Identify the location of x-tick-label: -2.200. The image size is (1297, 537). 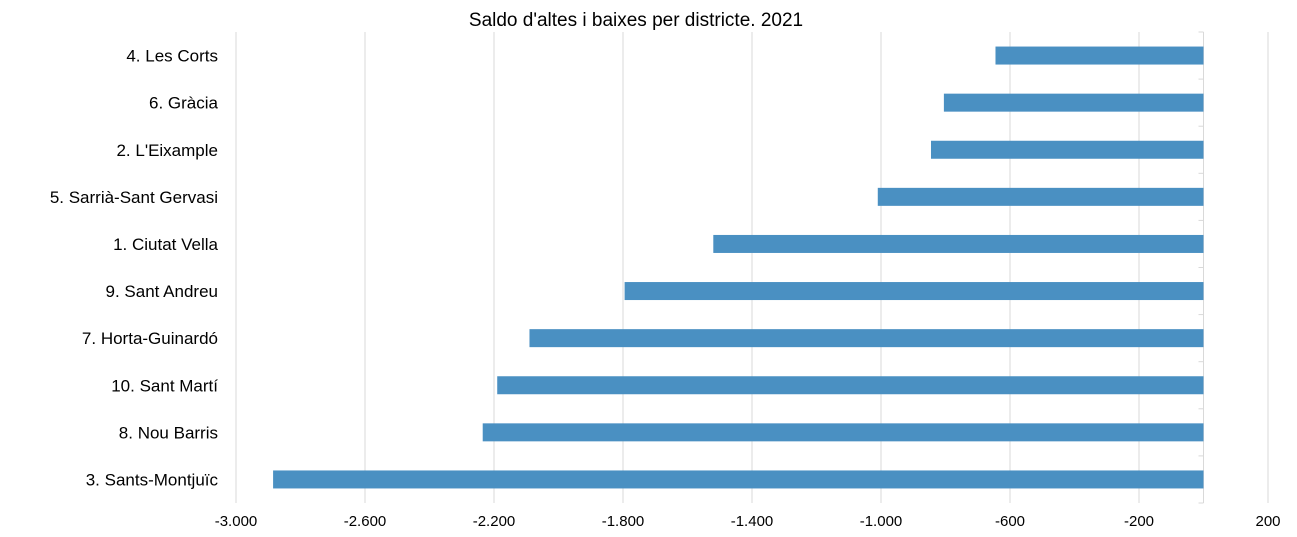
(494, 521).